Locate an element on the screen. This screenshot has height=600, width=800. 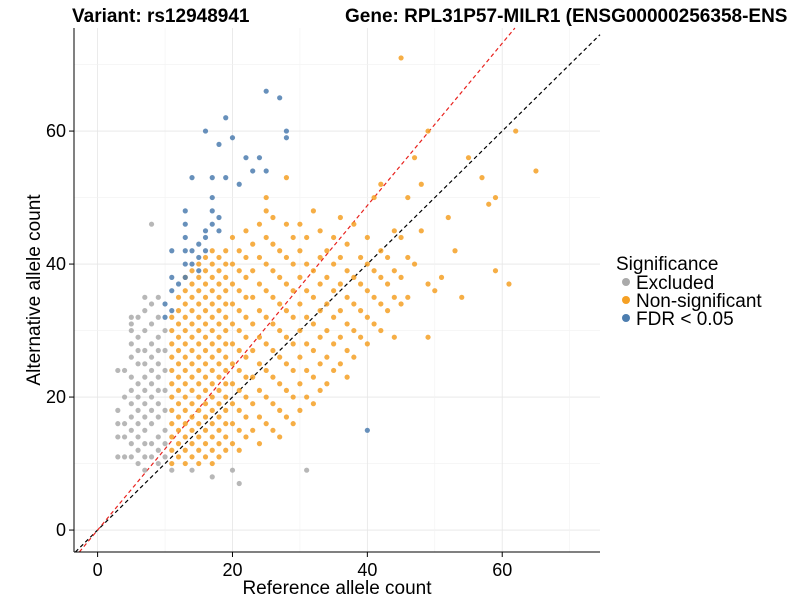
legend-title: Significance is located at coordinates (667, 264).